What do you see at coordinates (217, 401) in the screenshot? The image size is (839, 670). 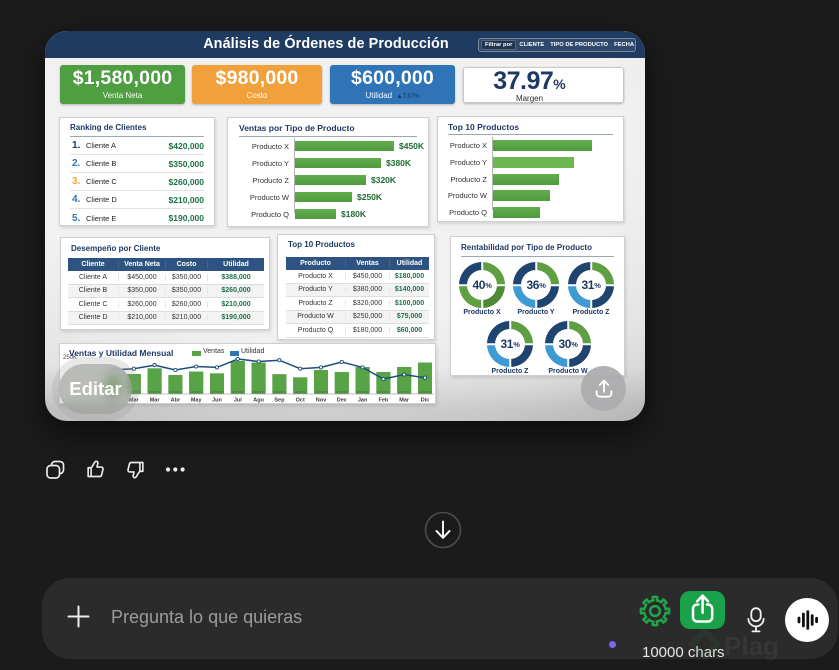 I see `svg-text: Jun` at bounding box center [217, 401].